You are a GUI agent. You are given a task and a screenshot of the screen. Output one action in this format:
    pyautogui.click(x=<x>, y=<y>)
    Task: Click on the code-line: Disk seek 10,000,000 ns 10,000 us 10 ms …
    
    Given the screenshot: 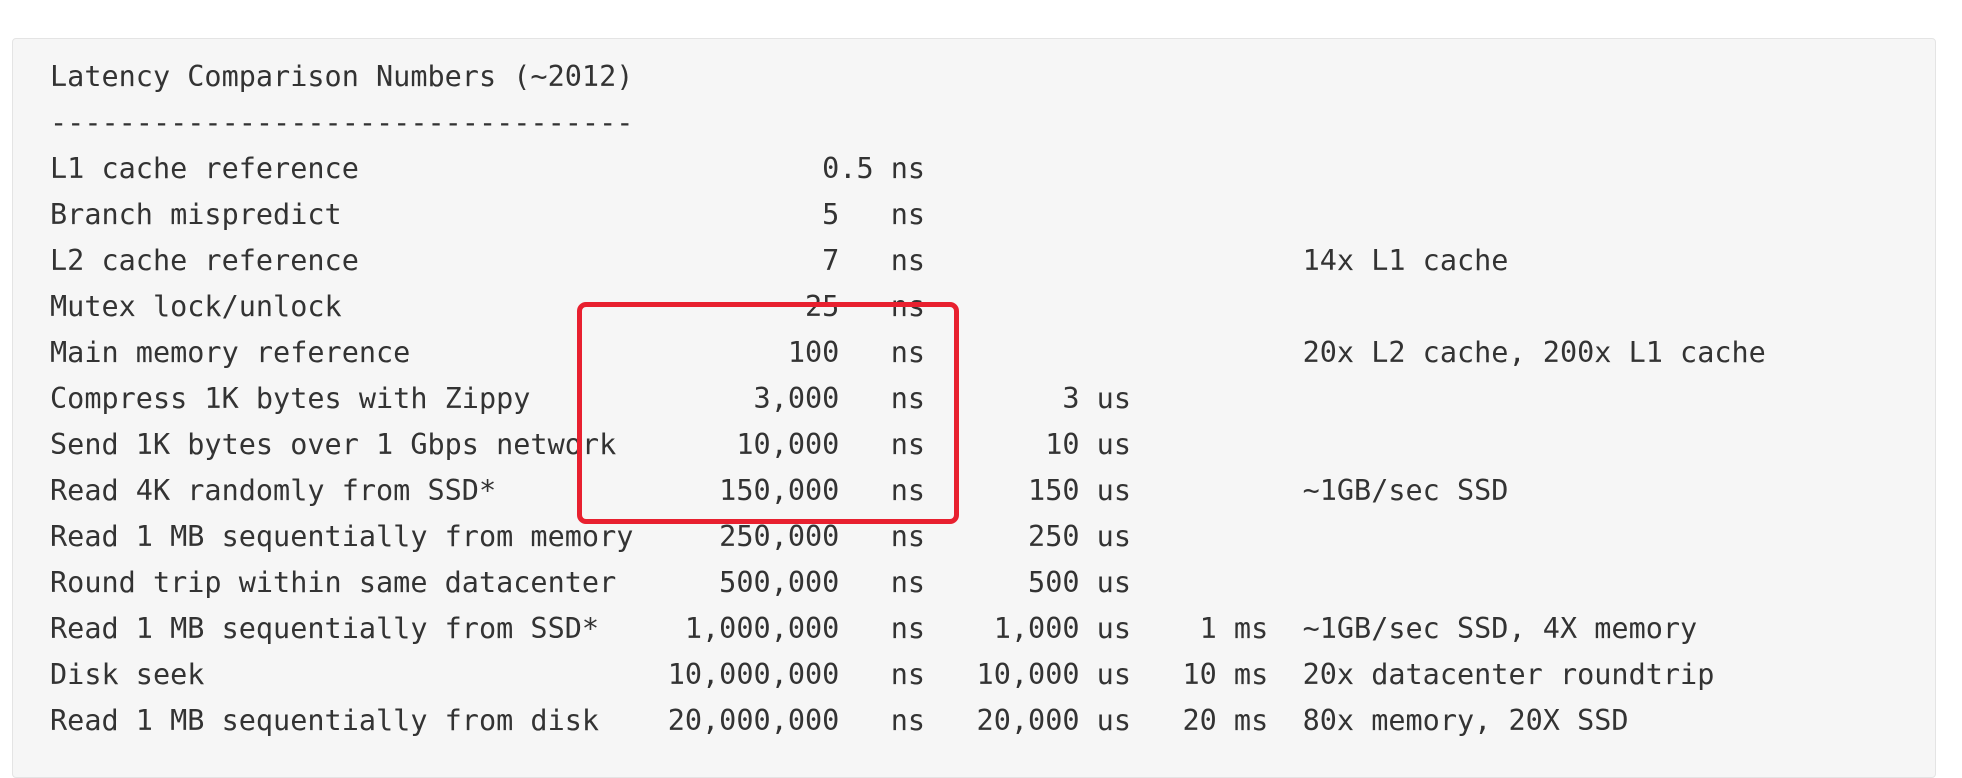 What is the action you would take?
    pyautogui.click(x=882, y=674)
    